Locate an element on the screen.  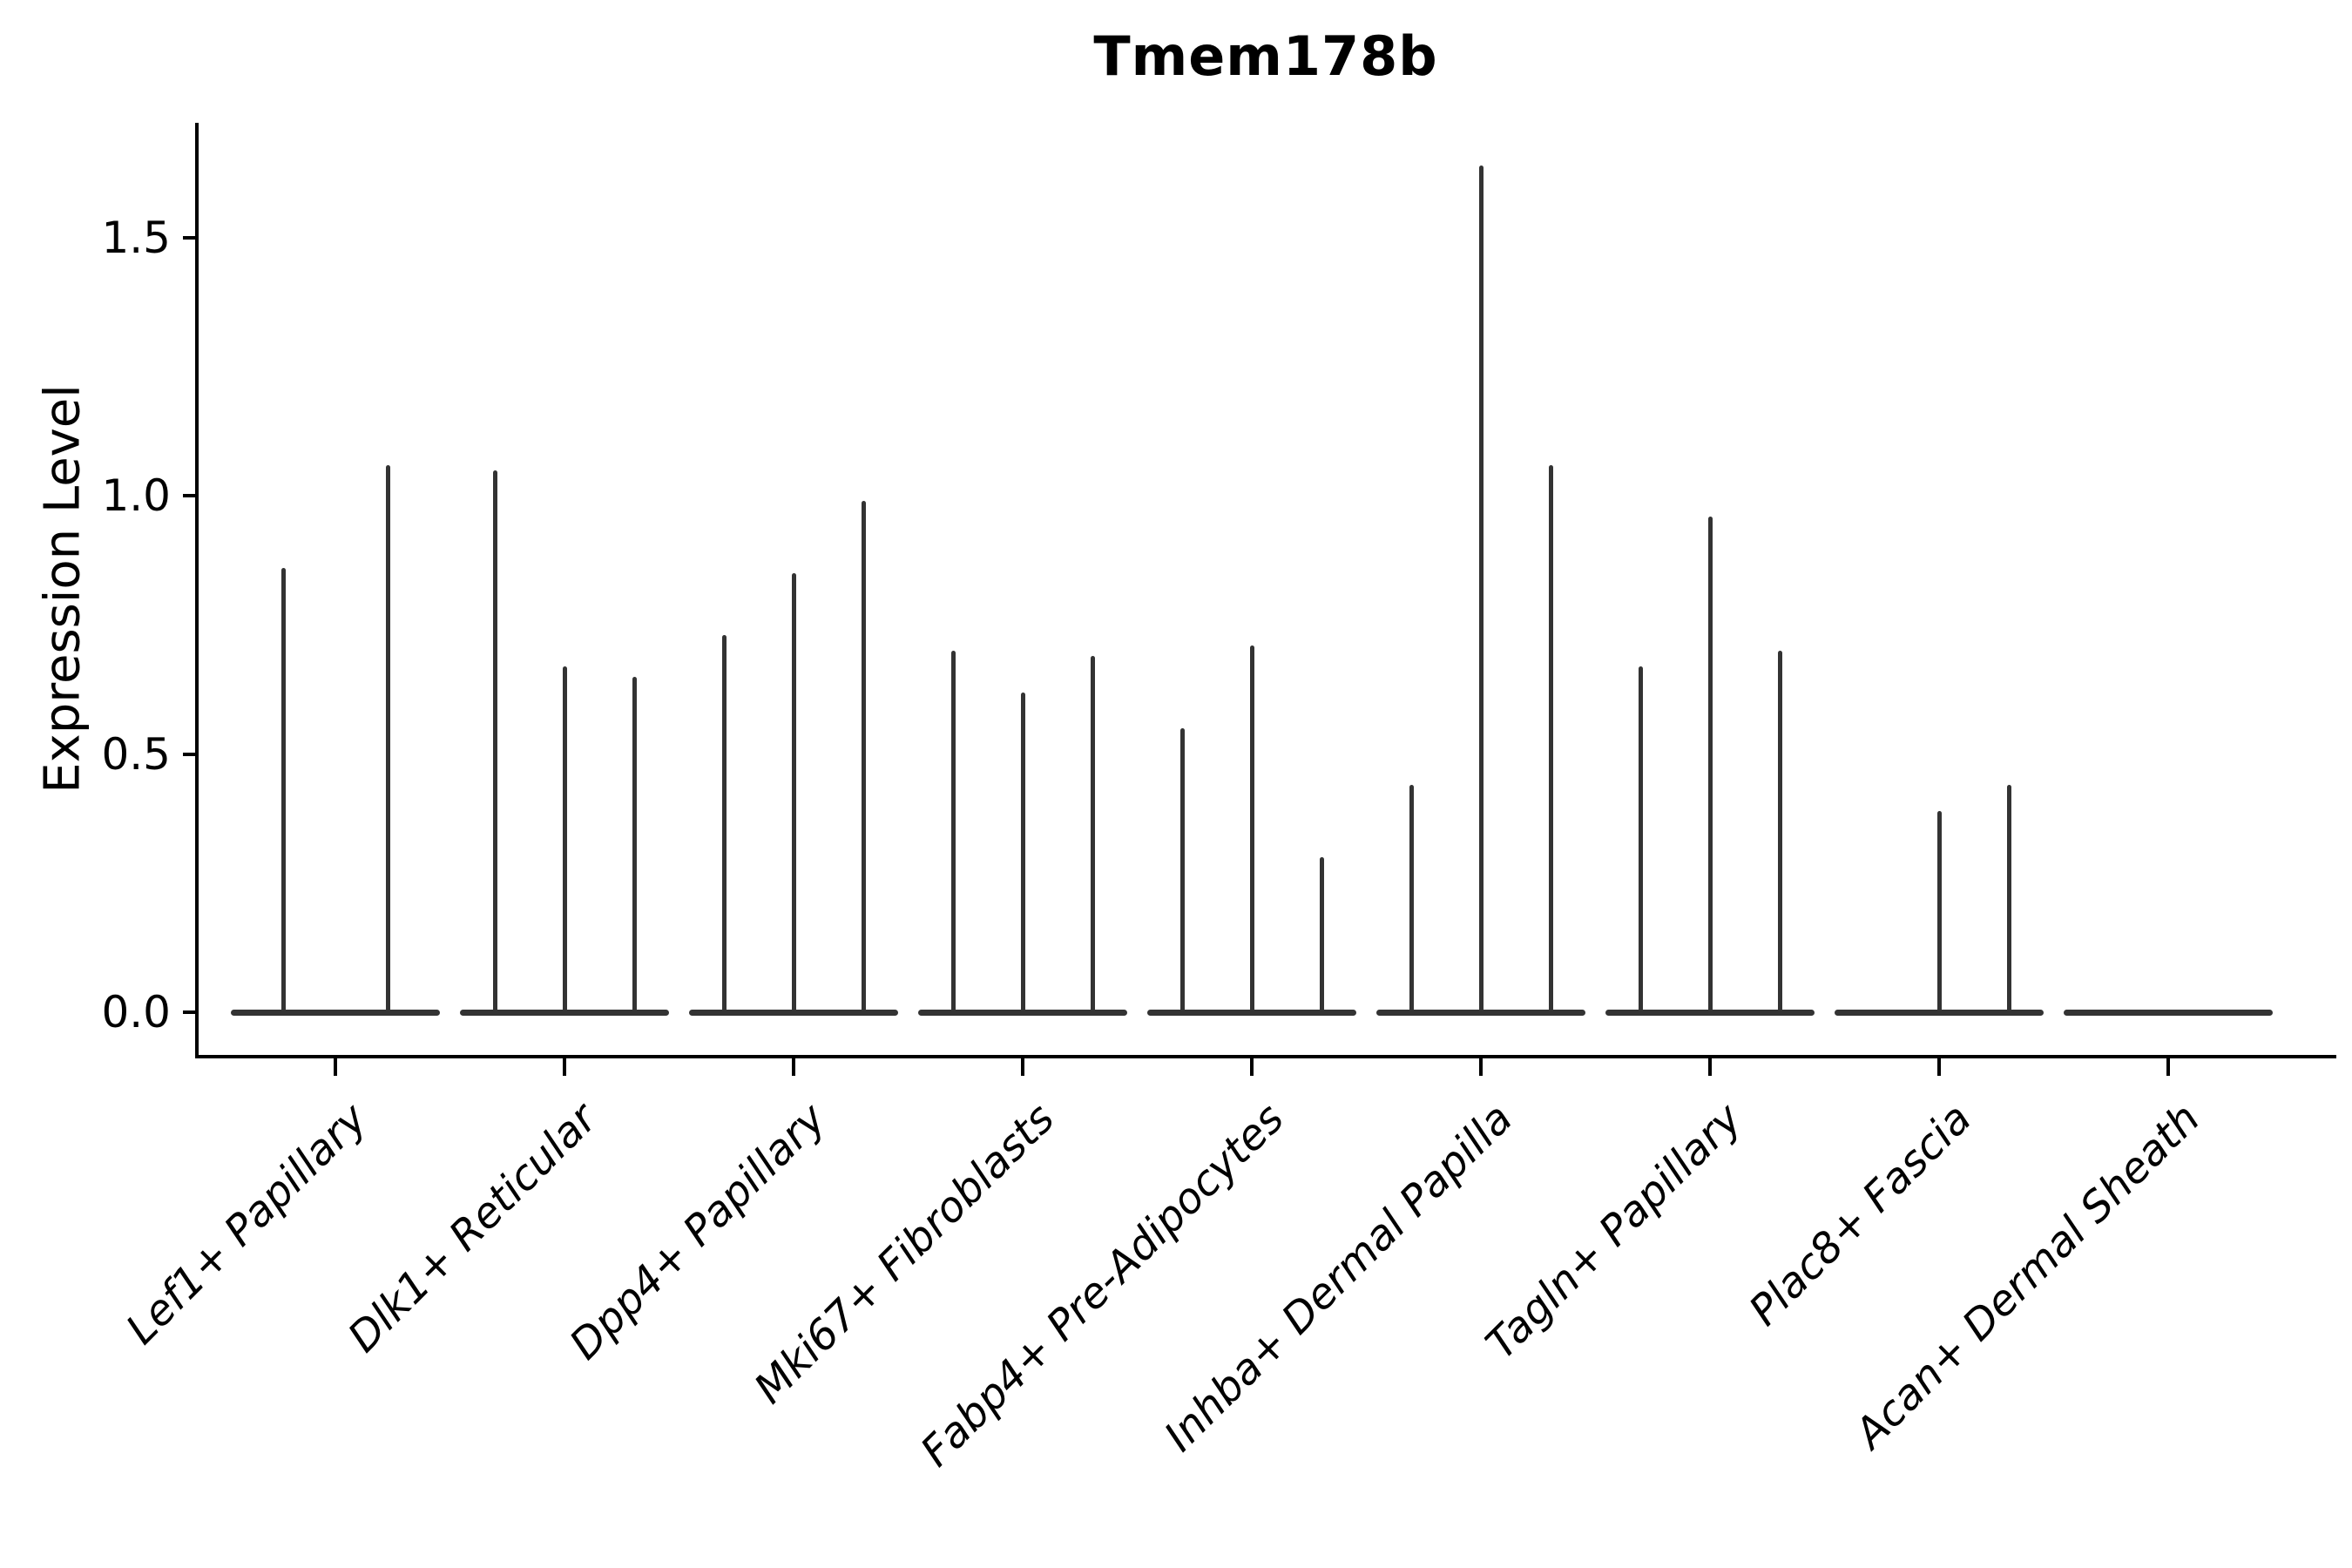
y-tick-label: 0.0 is located at coordinates (136, 1012).